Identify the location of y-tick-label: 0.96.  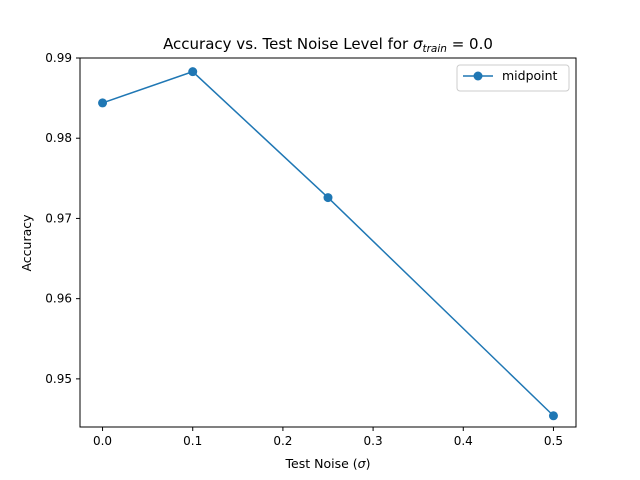
(58, 299).